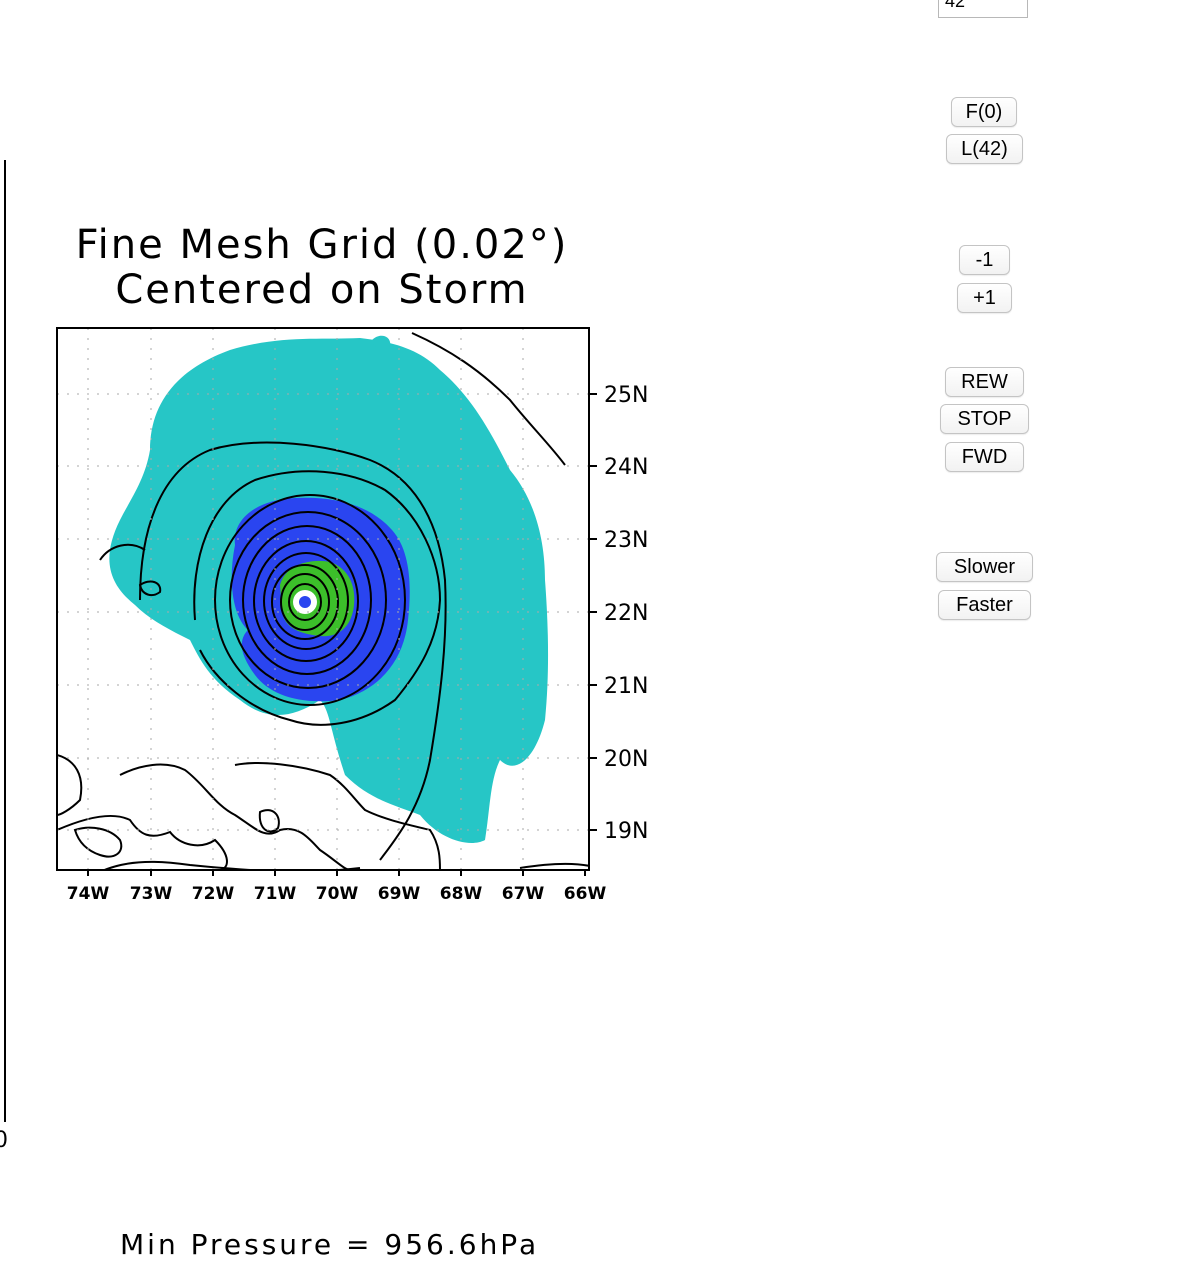 The width and height of the screenshot is (1200, 1261). What do you see at coordinates (336, 873) in the screenshot?
I see `lon-ticks` at bounding box center [336, 873].